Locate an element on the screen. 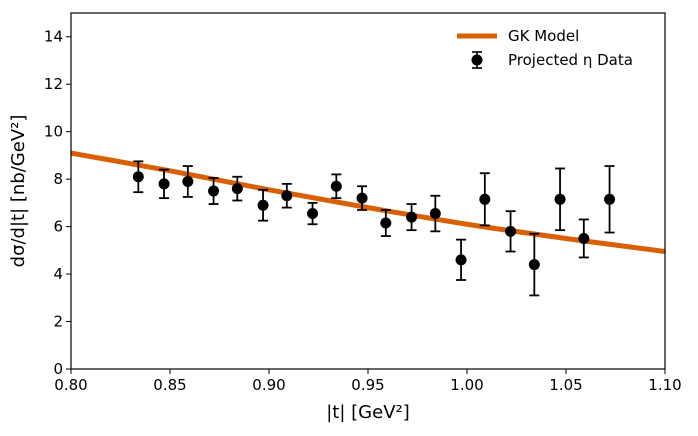  legend-box is located at coordinates (553, 49).